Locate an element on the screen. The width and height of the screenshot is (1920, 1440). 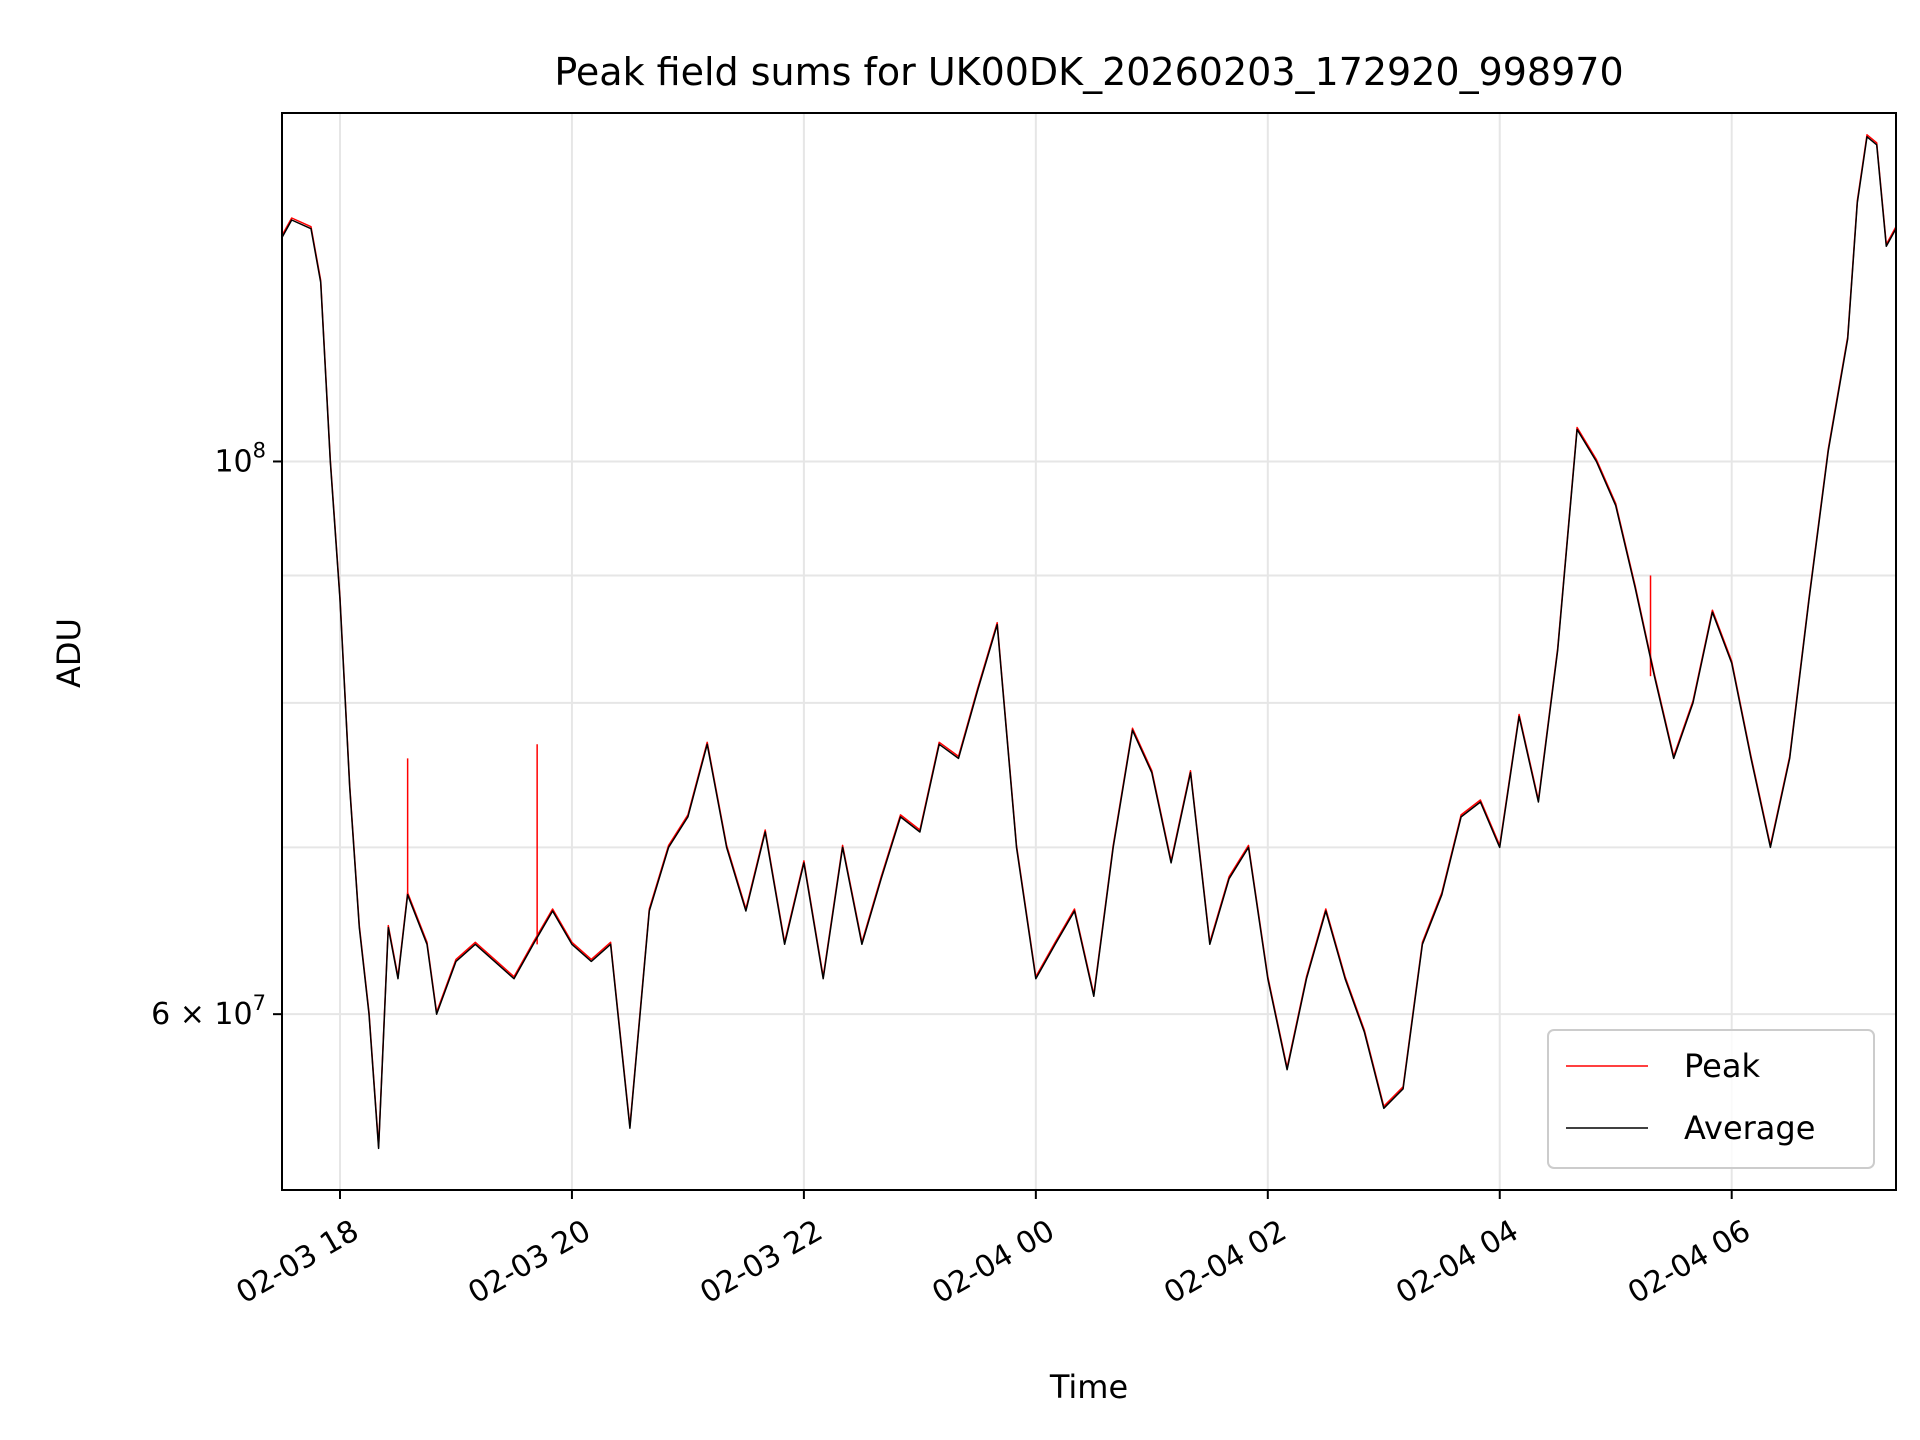
y-tick-label-0: 6 × 107 is located at coordinates (208, 1011).